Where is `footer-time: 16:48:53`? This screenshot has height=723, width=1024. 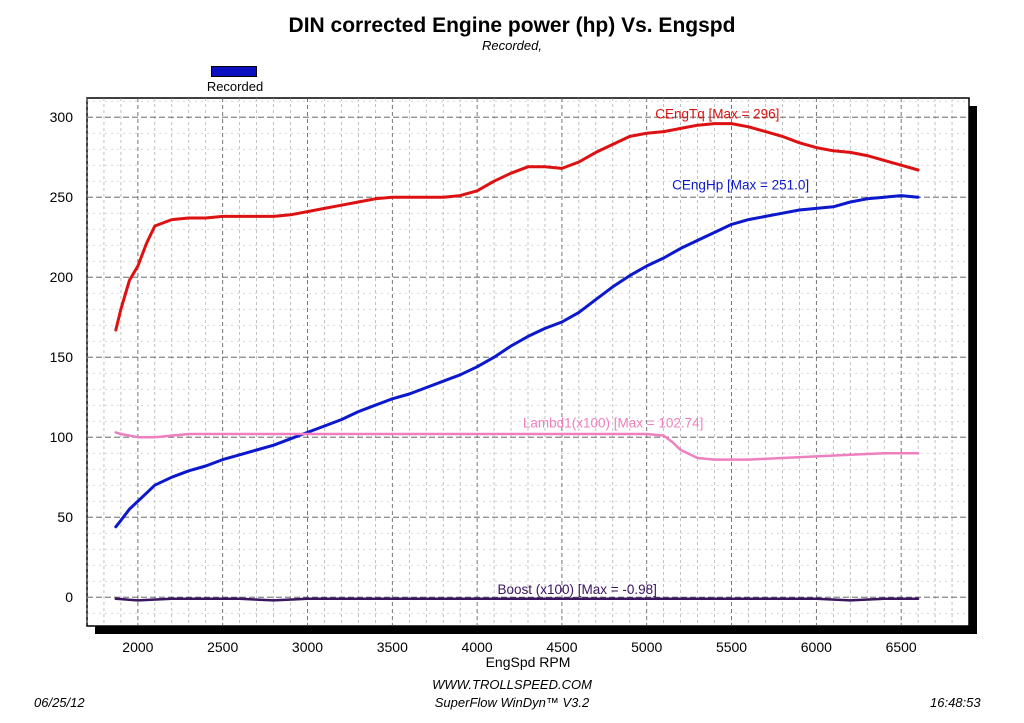
footer-time: 16:48:53 is located at coordinates (955, 702).